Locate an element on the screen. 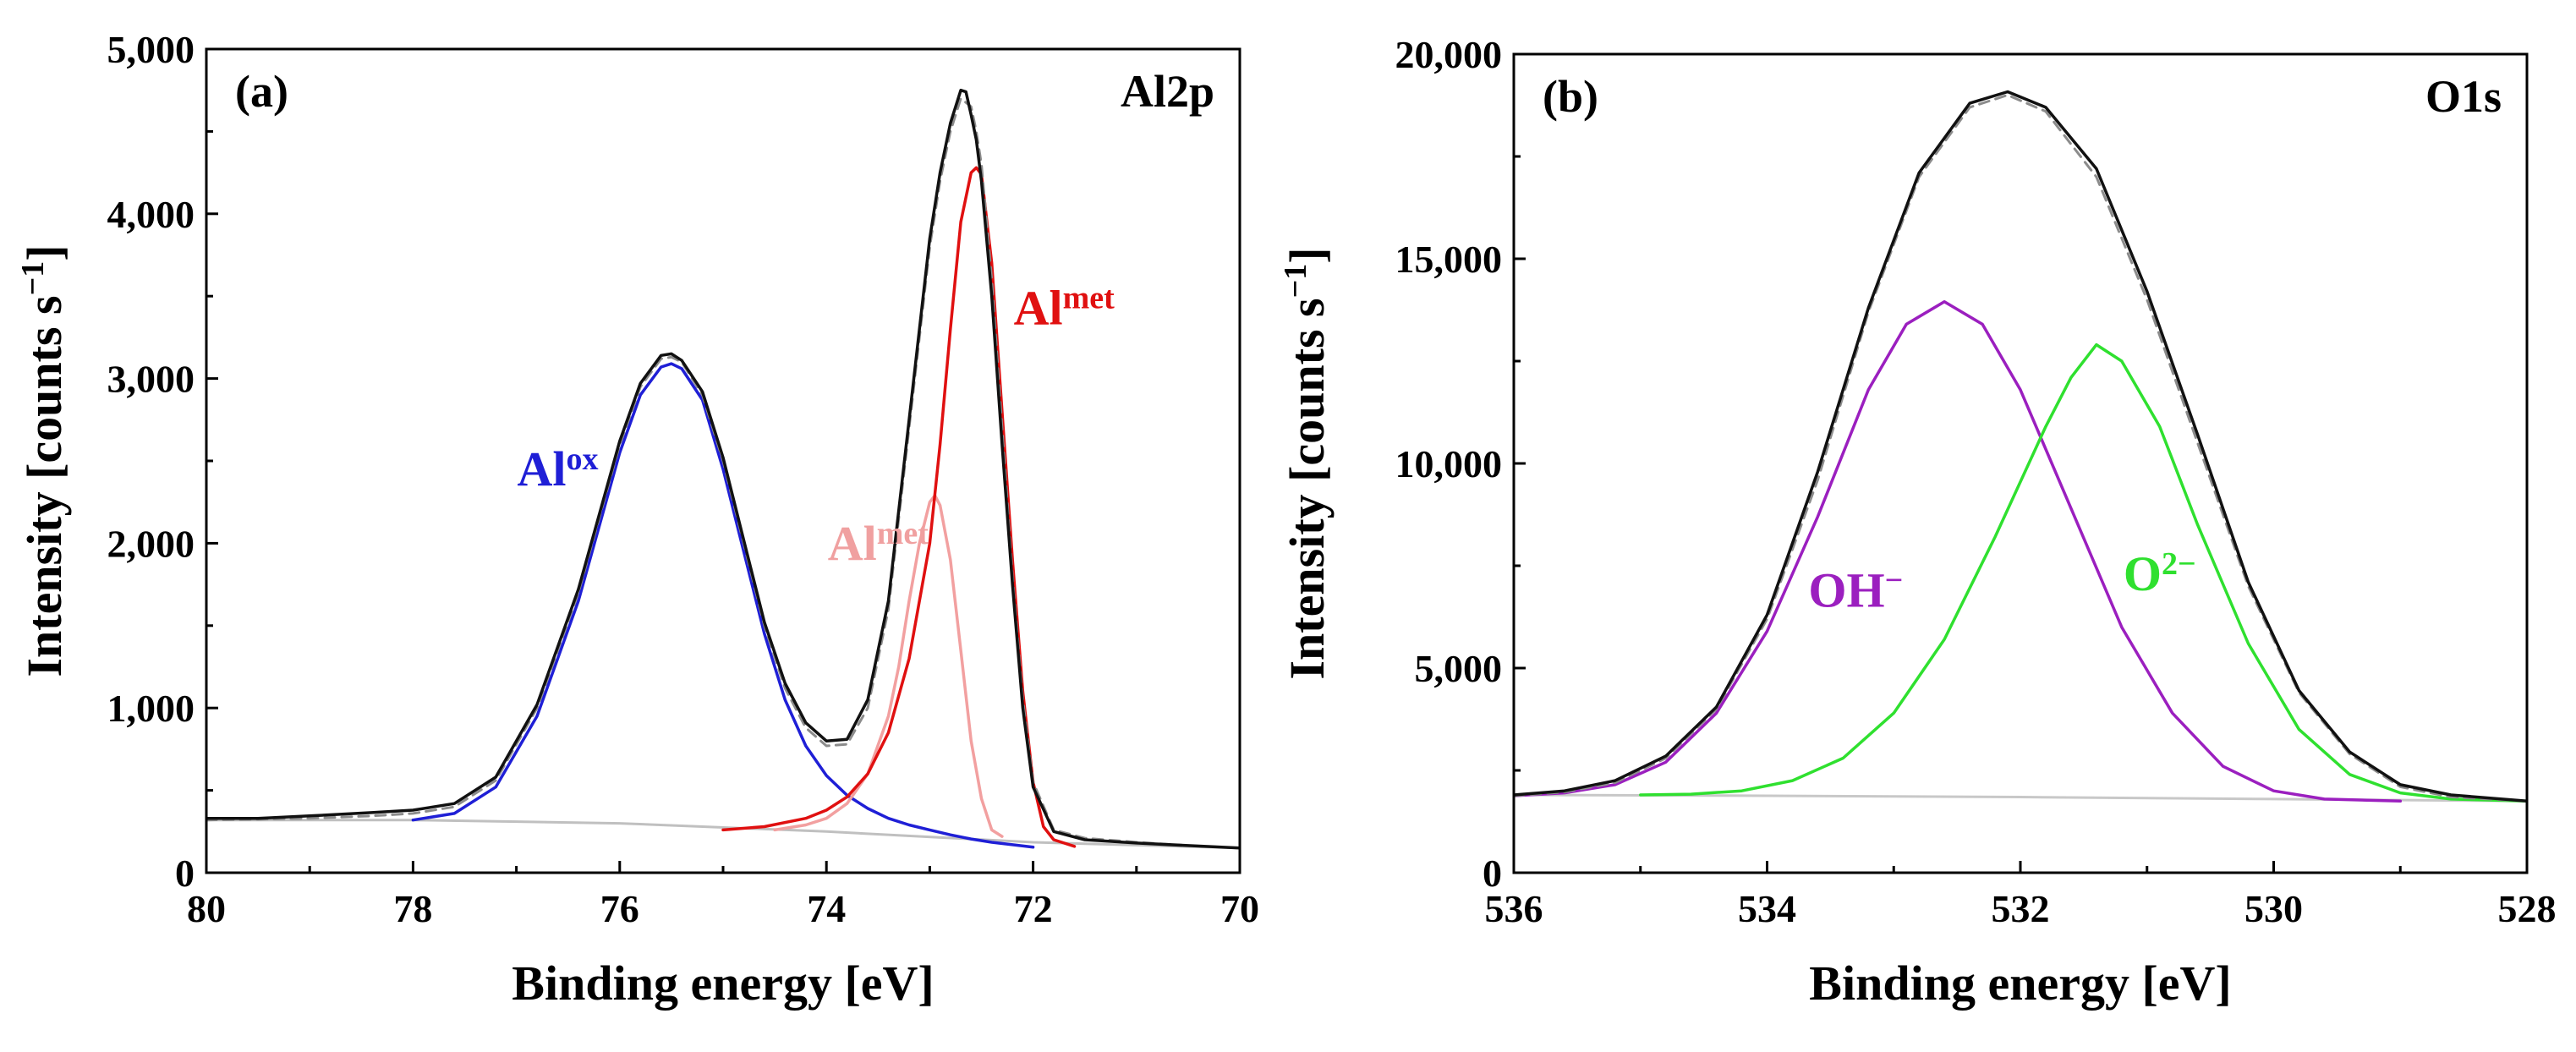 The height and width of the screenshot is (1052, 2576). oh-label: OH− is located at coordinates (1855, 589).